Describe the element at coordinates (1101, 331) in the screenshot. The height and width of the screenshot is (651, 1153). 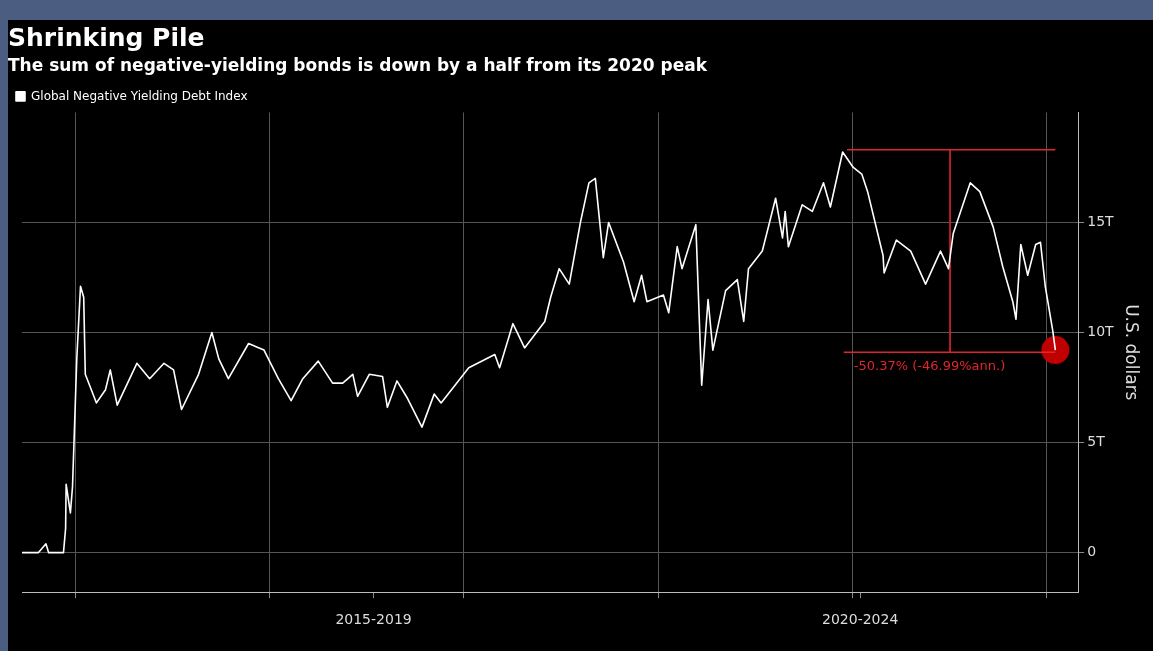
I see `y-tick-label: 10T` at that location.